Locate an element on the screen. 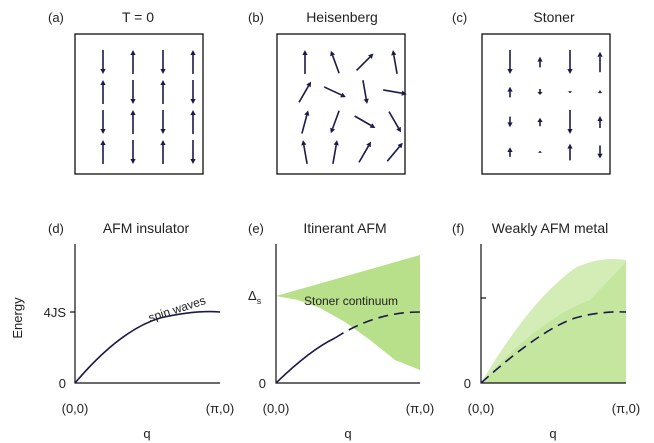 The image size is (654, 443). x-tick-max-e: (π,0) is located at coordinates (420, 408).